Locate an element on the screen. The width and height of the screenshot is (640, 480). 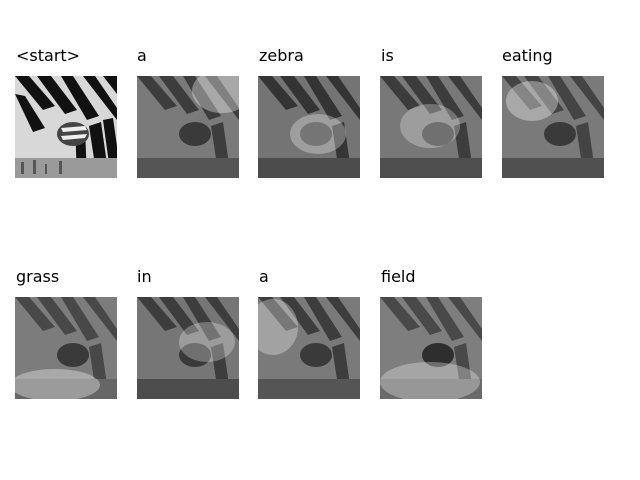
token-label-eating: eating is located at coordinates (527, 55).